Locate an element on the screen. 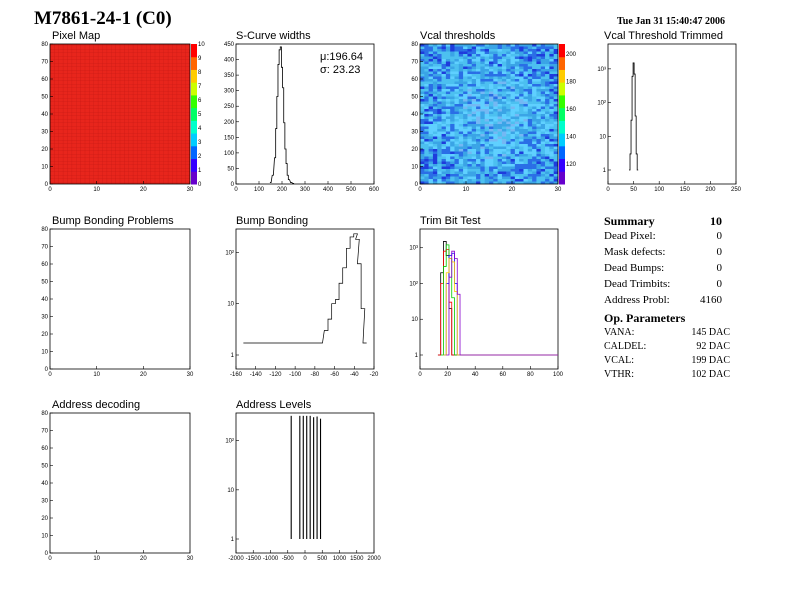 The height and width of the screenshot is (612, 792). plot-frame is located at coordinates (489, 299).